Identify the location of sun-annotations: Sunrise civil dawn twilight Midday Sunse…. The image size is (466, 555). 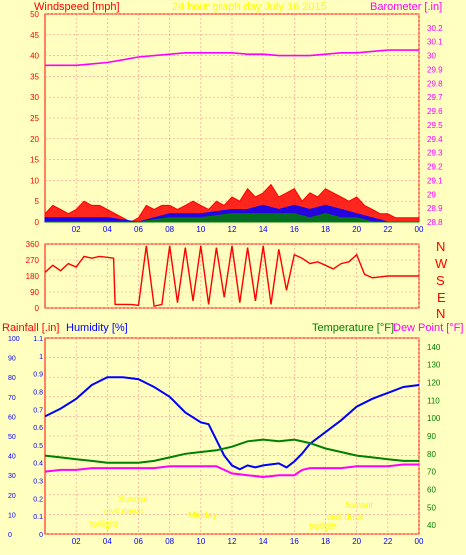
(232, 512).